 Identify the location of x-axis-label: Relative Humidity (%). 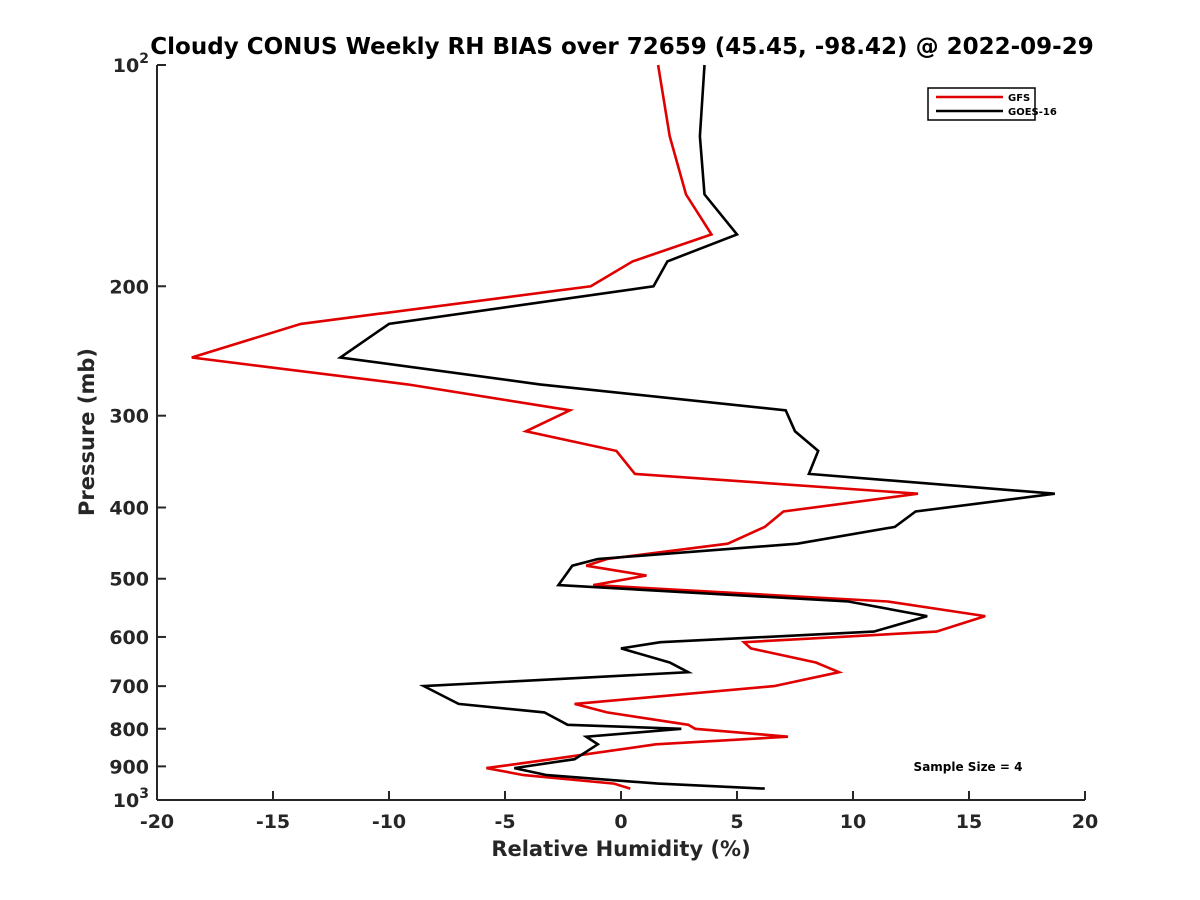
(620, 849).